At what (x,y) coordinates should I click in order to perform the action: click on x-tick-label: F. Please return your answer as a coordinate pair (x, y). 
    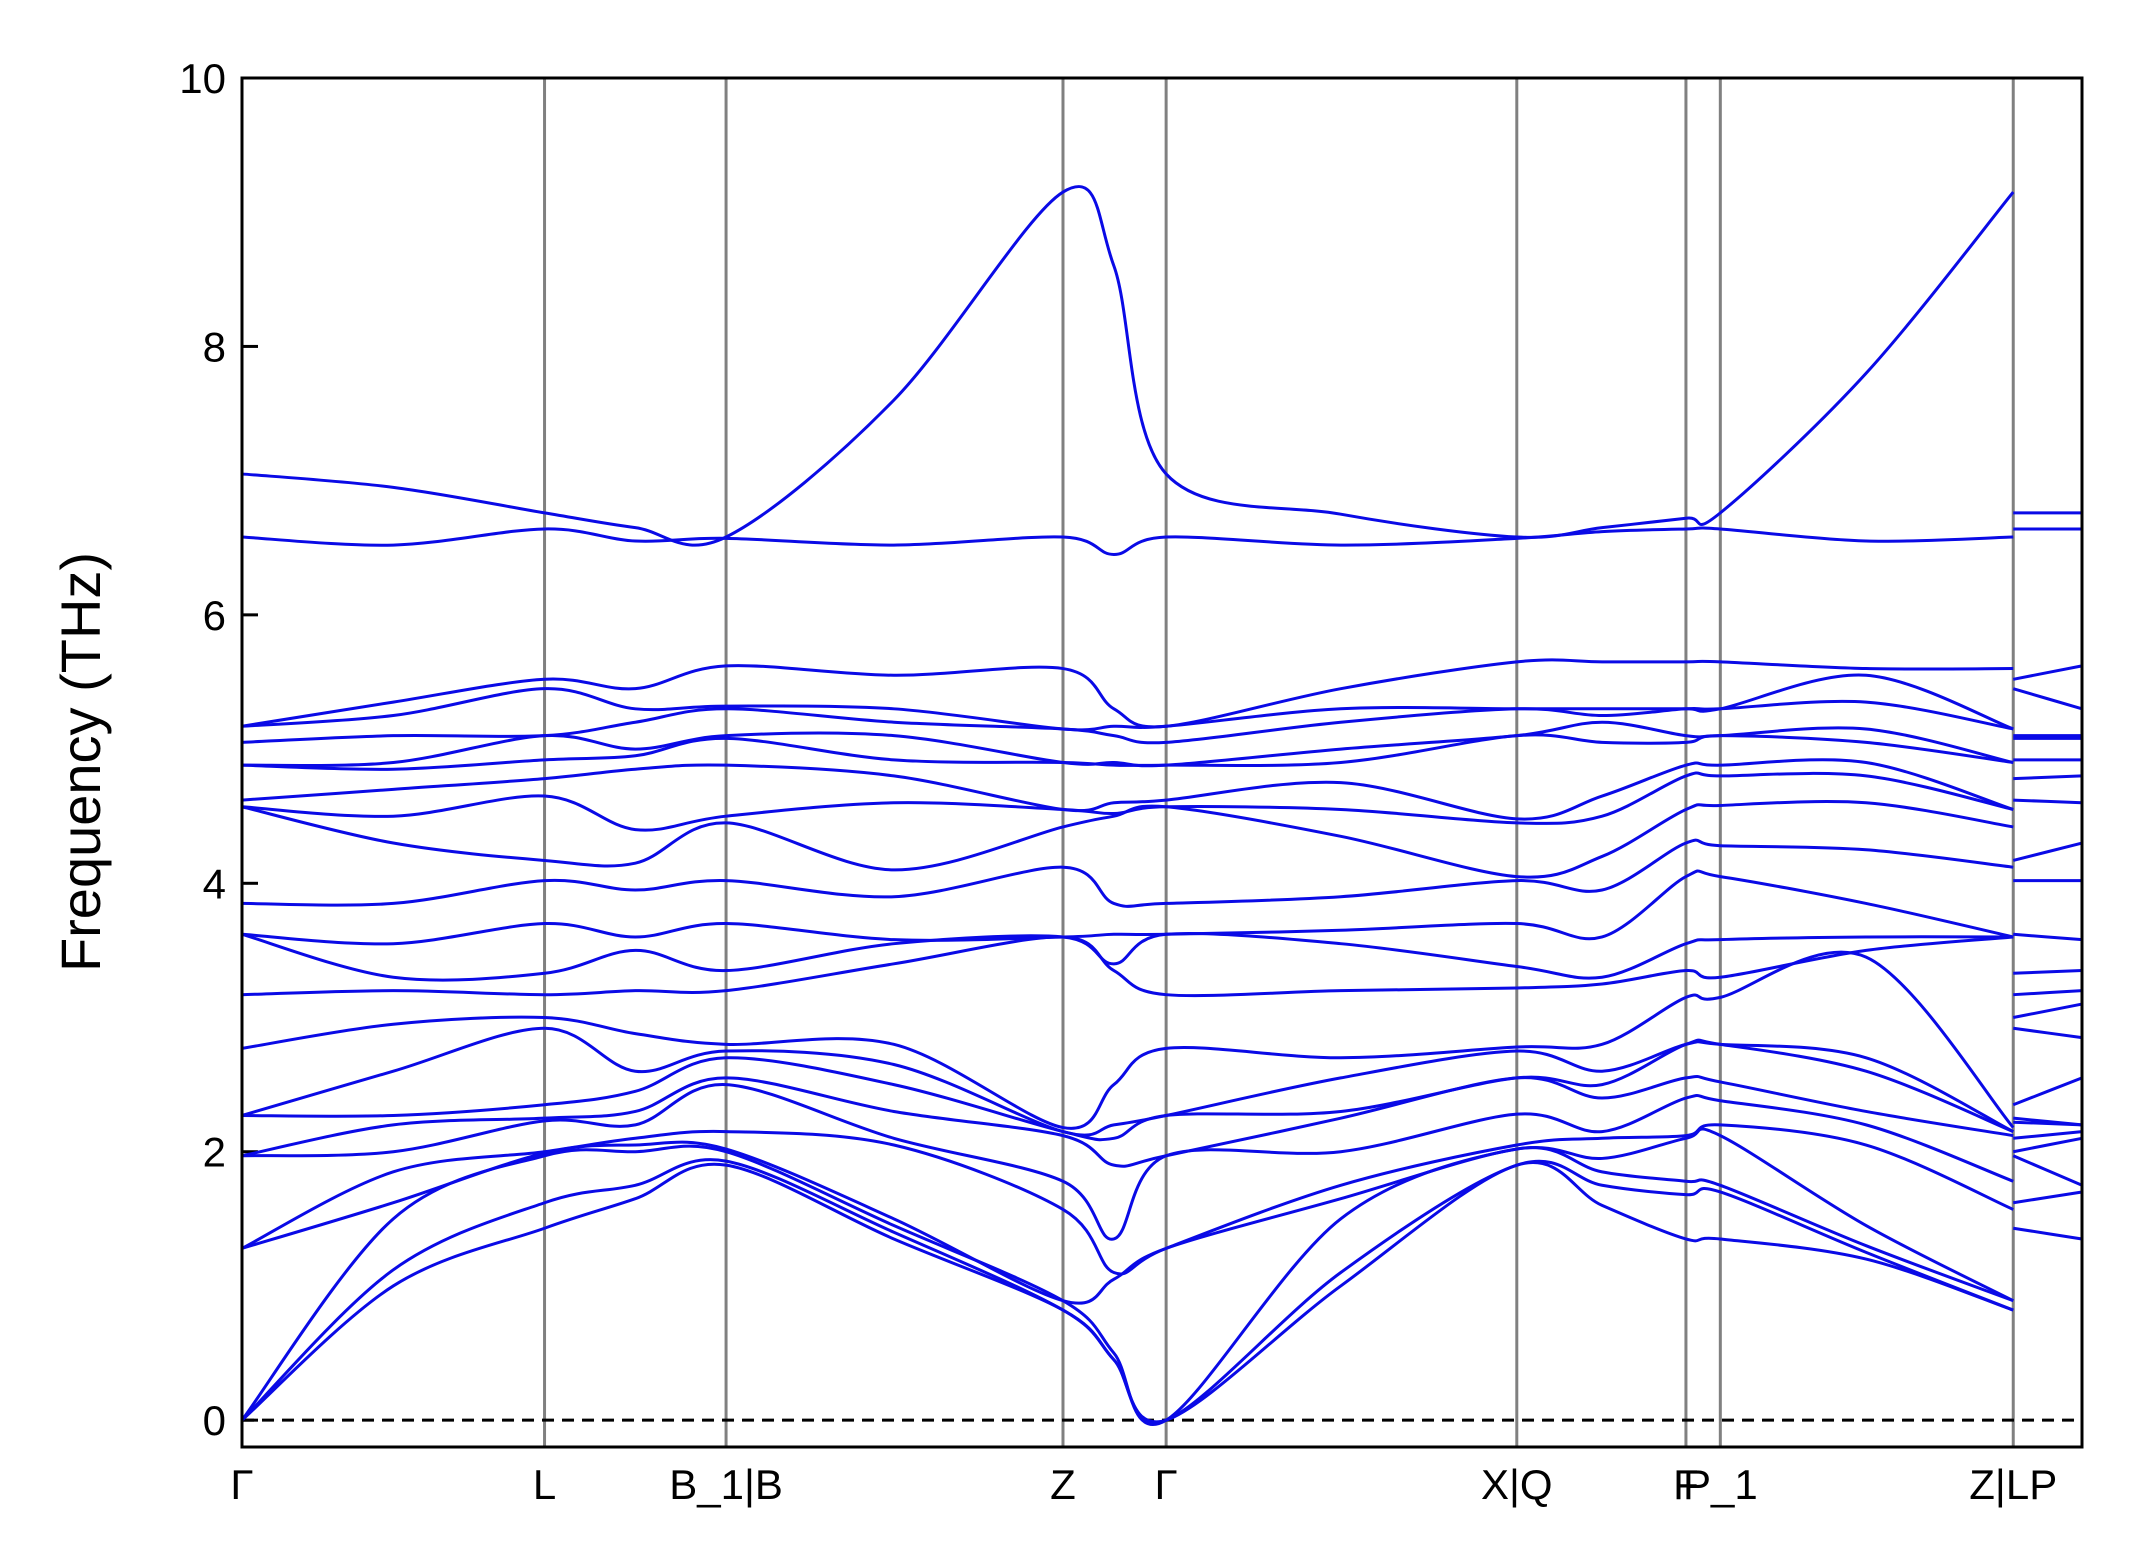
    Looking at the image, I should click on (1686, 1484).